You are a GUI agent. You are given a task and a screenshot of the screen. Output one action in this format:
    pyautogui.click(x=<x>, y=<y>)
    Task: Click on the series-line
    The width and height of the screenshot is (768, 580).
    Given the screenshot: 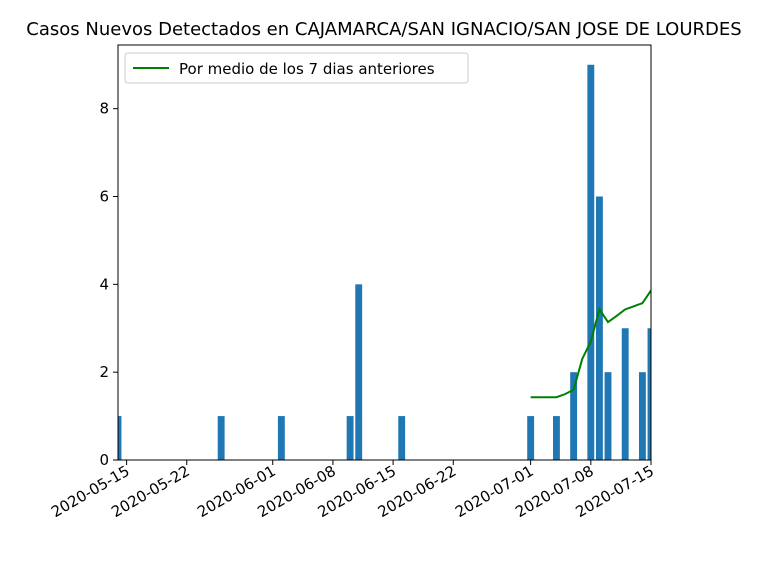 What is the action you would take?
    pyautogui.click(x=590, y=344)
    